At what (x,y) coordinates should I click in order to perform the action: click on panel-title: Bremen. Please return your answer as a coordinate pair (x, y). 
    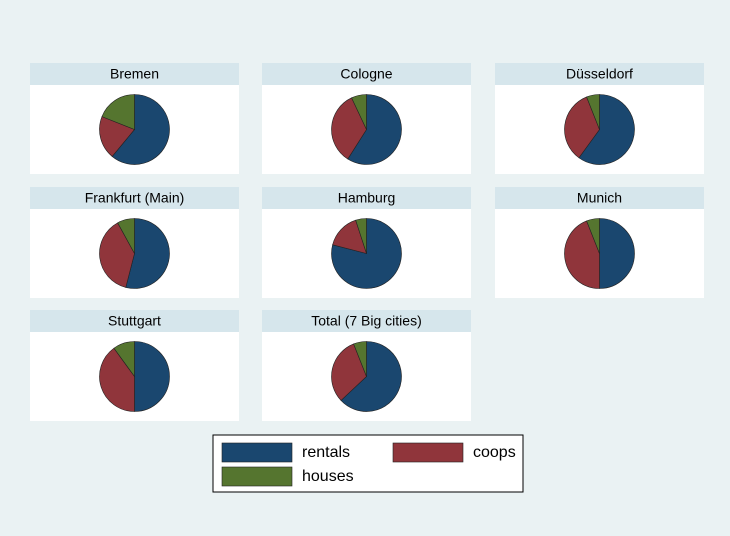
    Looking at the image, I should click on (134, 74).